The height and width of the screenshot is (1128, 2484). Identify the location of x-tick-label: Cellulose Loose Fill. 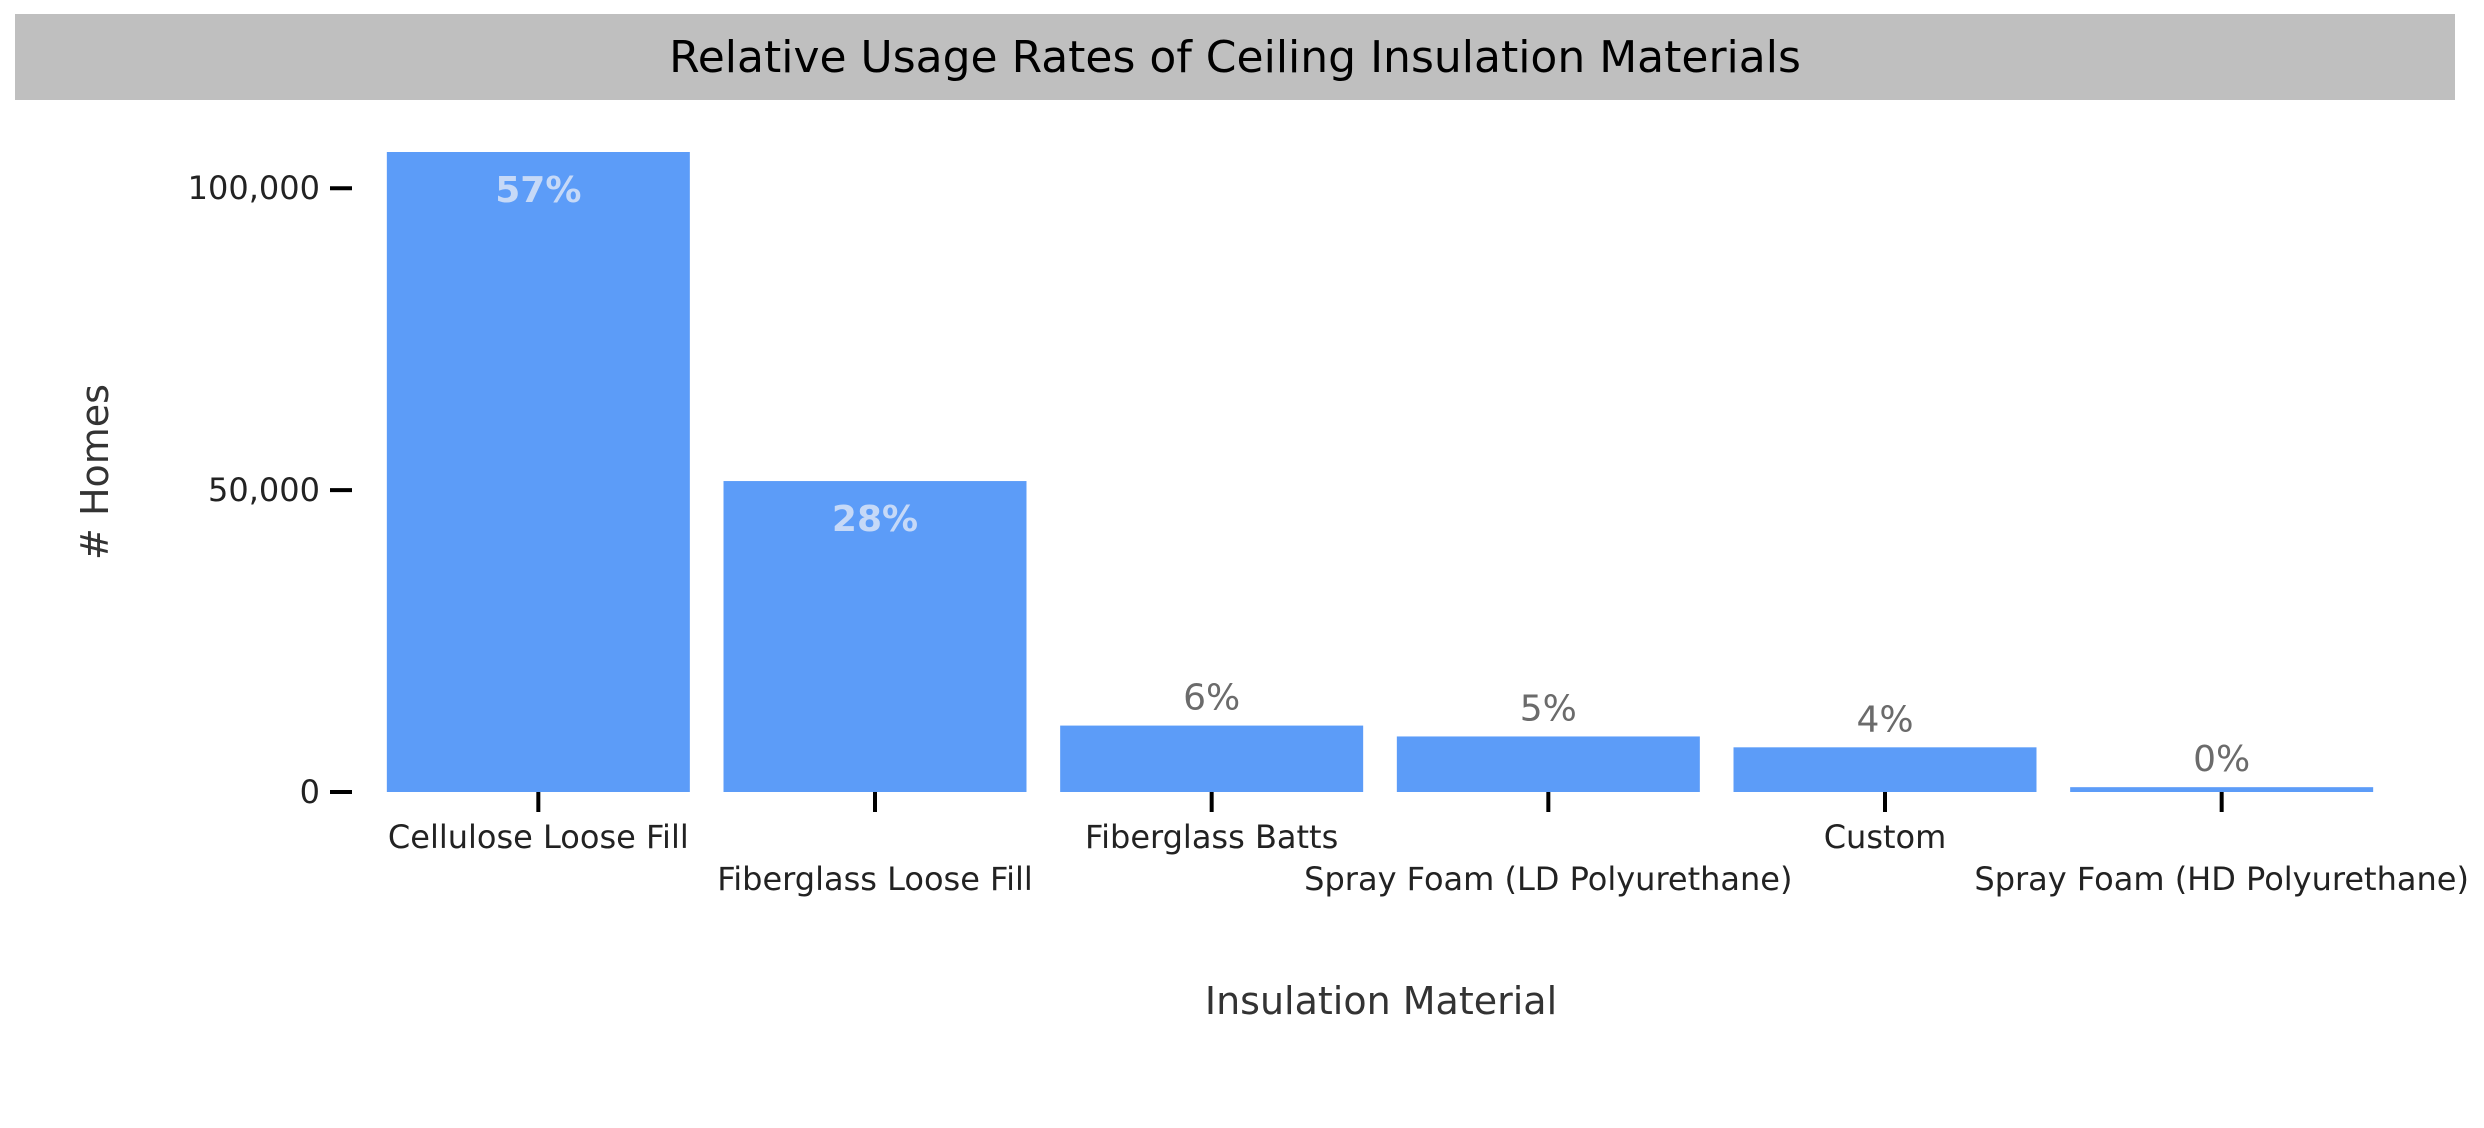
(538, 837).